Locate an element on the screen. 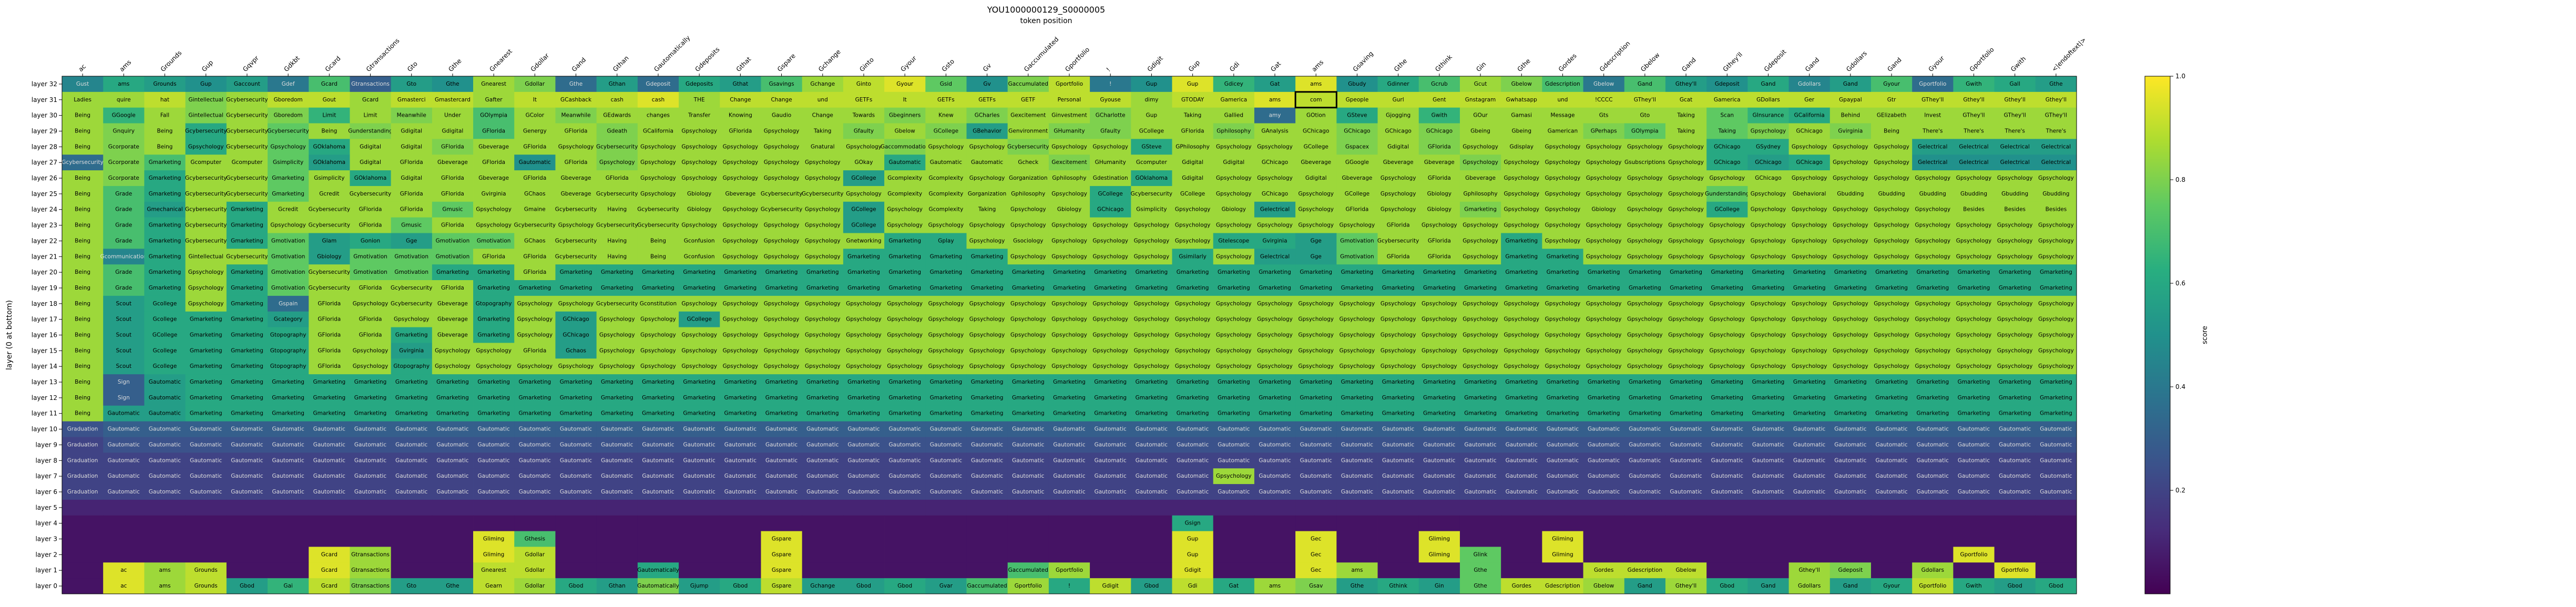  cell-token-label: Gcard is located at coordinates (329, 570).